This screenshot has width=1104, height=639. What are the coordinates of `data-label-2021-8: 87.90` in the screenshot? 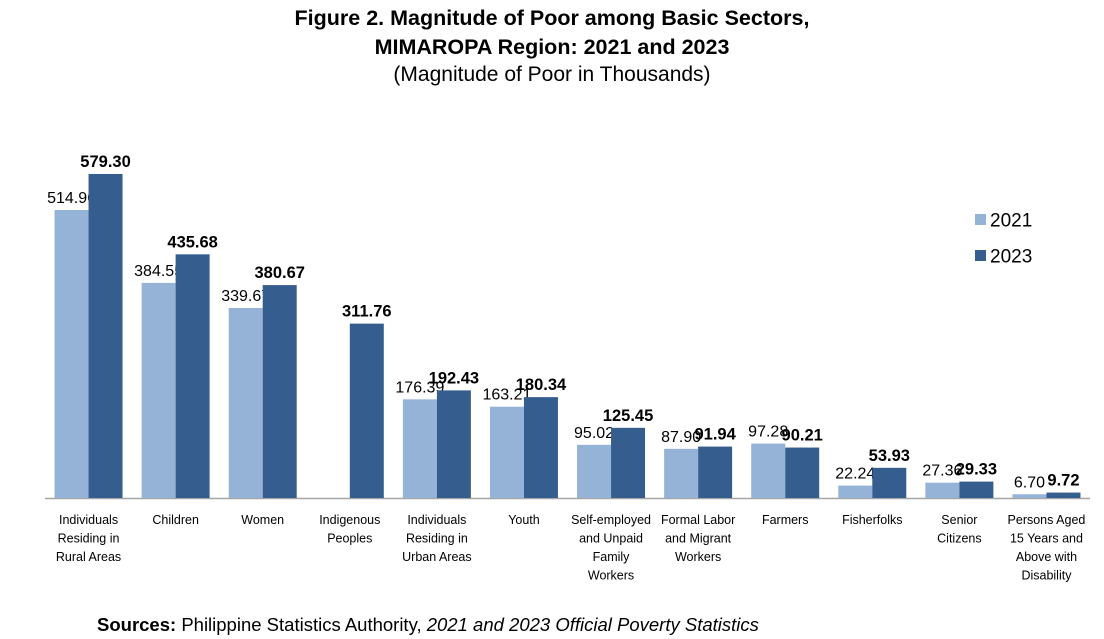 It's located at (681, 437).